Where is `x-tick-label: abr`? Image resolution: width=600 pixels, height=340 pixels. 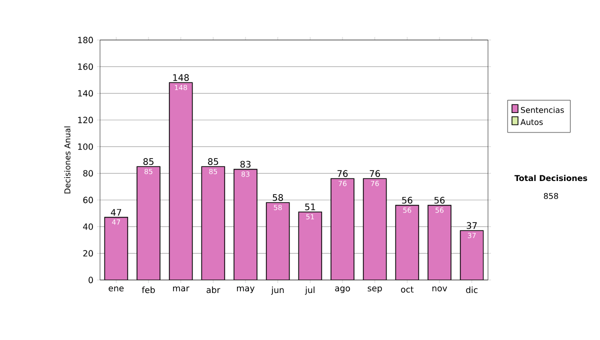
x-tick-label: abr is located at coordinates (213, 290).